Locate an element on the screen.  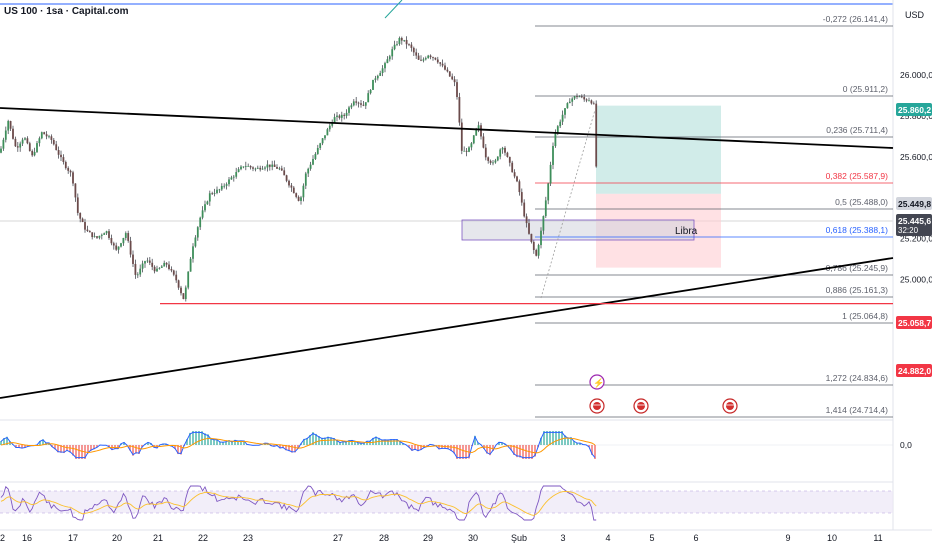
macd-signal-line is located at coordinates (298, 445).